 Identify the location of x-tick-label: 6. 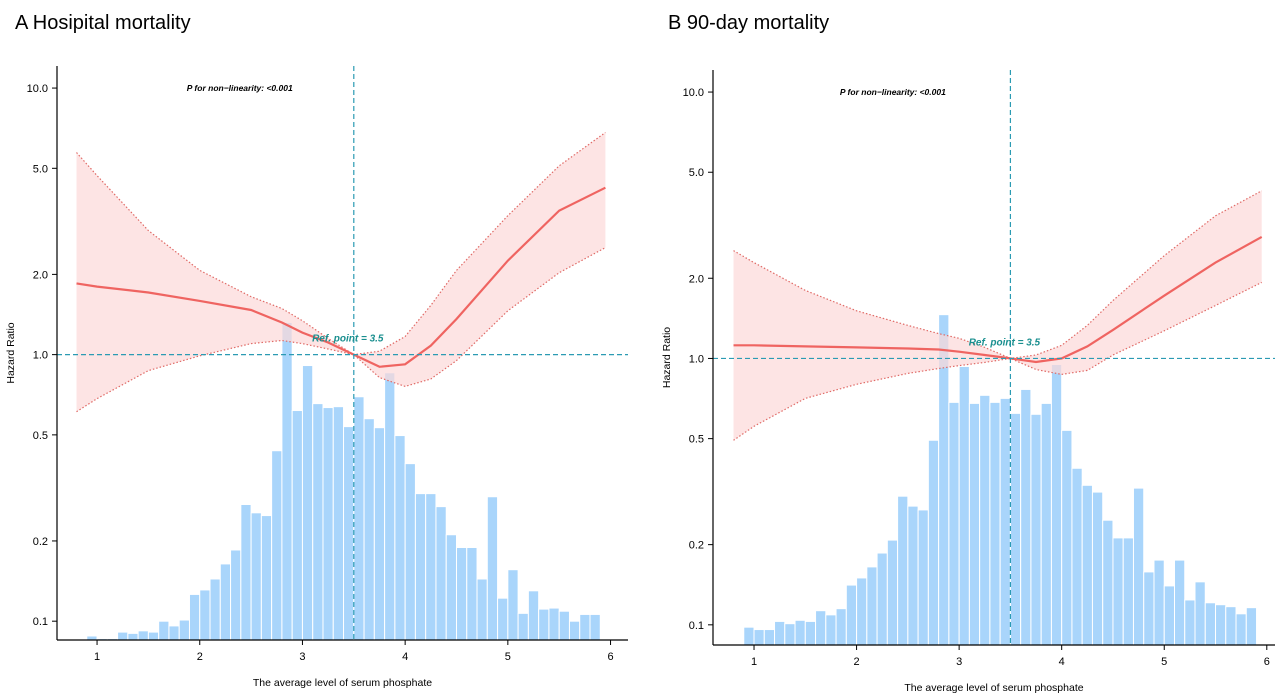
(1267, 662).